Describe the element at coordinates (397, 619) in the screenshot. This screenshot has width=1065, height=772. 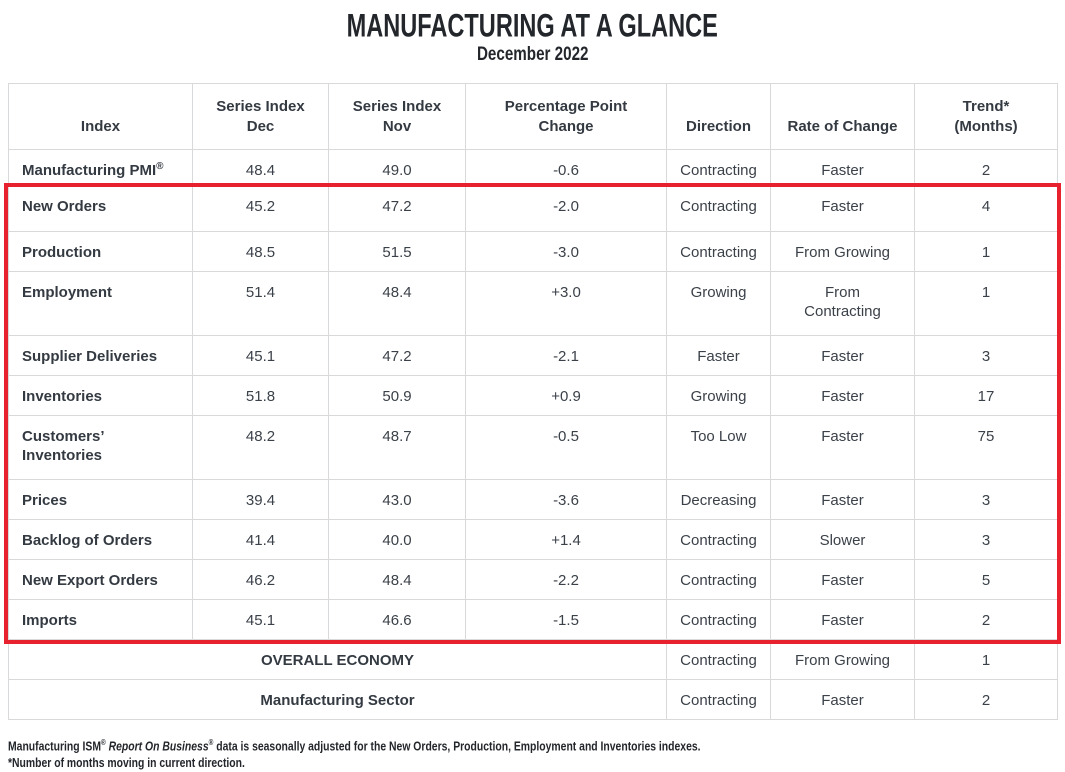
I see `cell-series-index-nov: 46.6` at that location.